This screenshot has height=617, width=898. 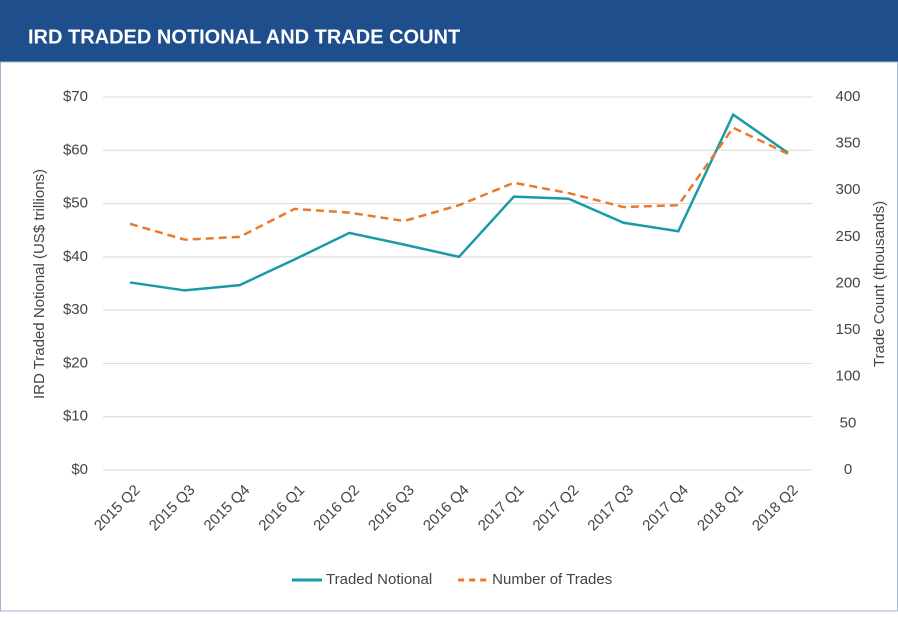 I want to click on x-tick-label: 2016 Q4, so click(x=446, y=508).